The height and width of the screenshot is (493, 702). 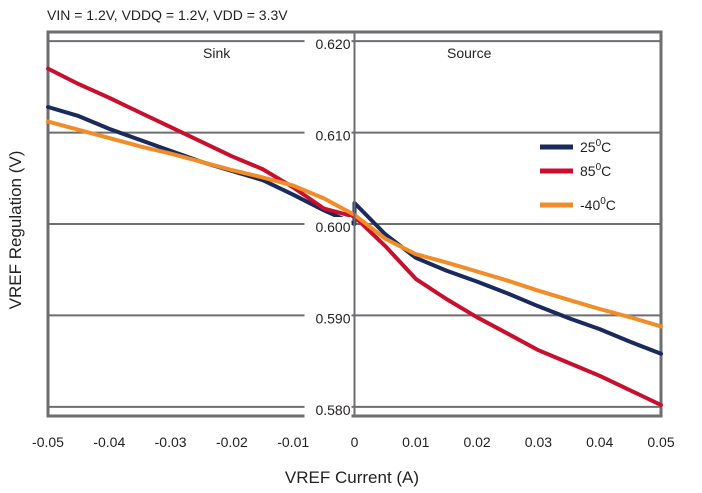 What do you see at coordinates (595, 146) in the screenshot?
I see `legend-label: 250C` at bounding box center [595, 146].